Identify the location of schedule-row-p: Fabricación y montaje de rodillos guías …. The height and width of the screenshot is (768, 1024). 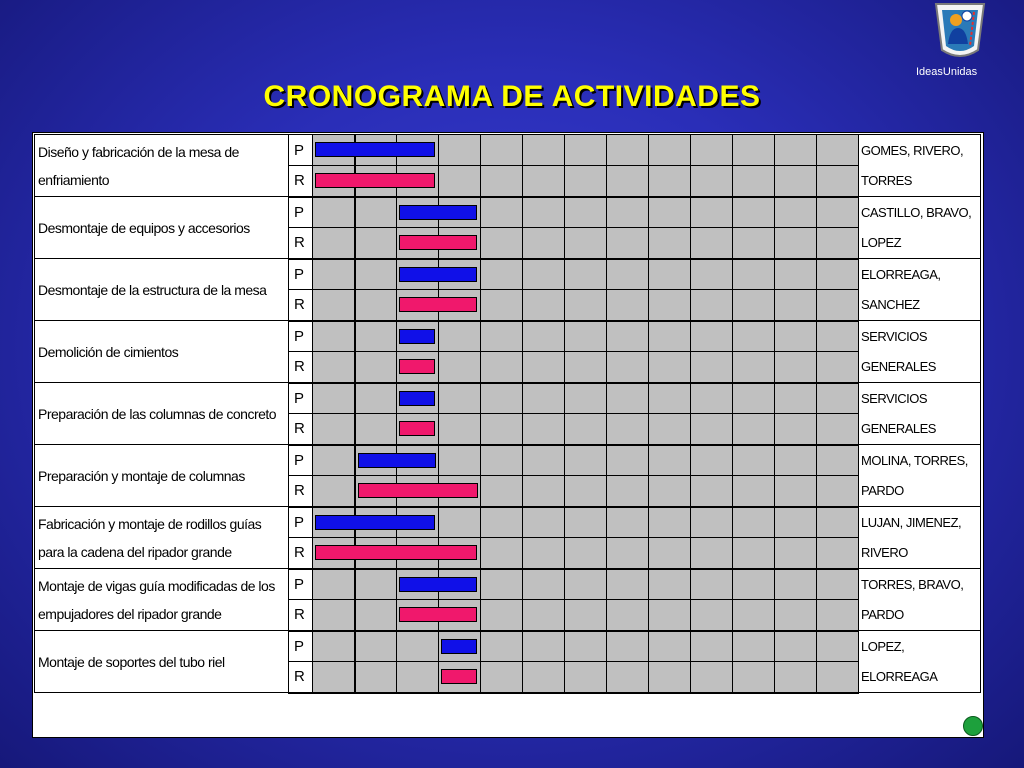
(507, 537).